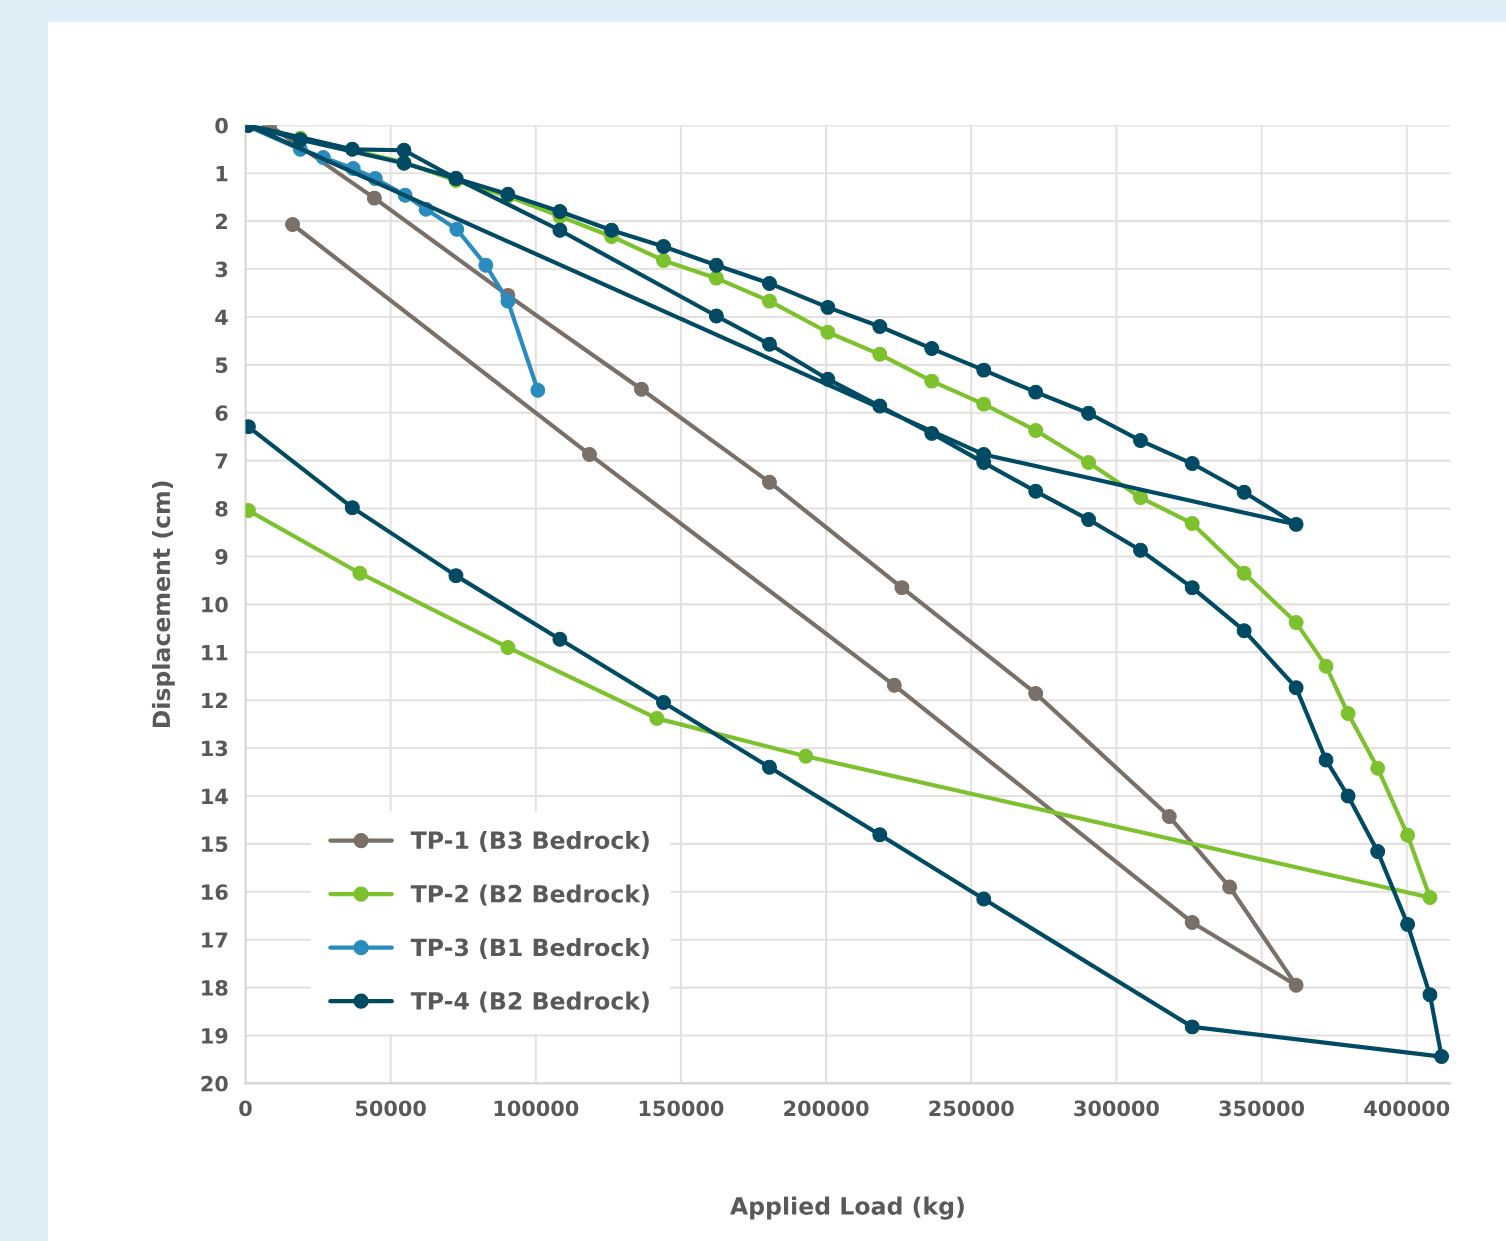 The width and height of the screenshot is (1506, 1241). What do you see at coordinates (215, 988) in the screenshot?
I see `y-tick-label: 18` at bounding box center [215, 988].